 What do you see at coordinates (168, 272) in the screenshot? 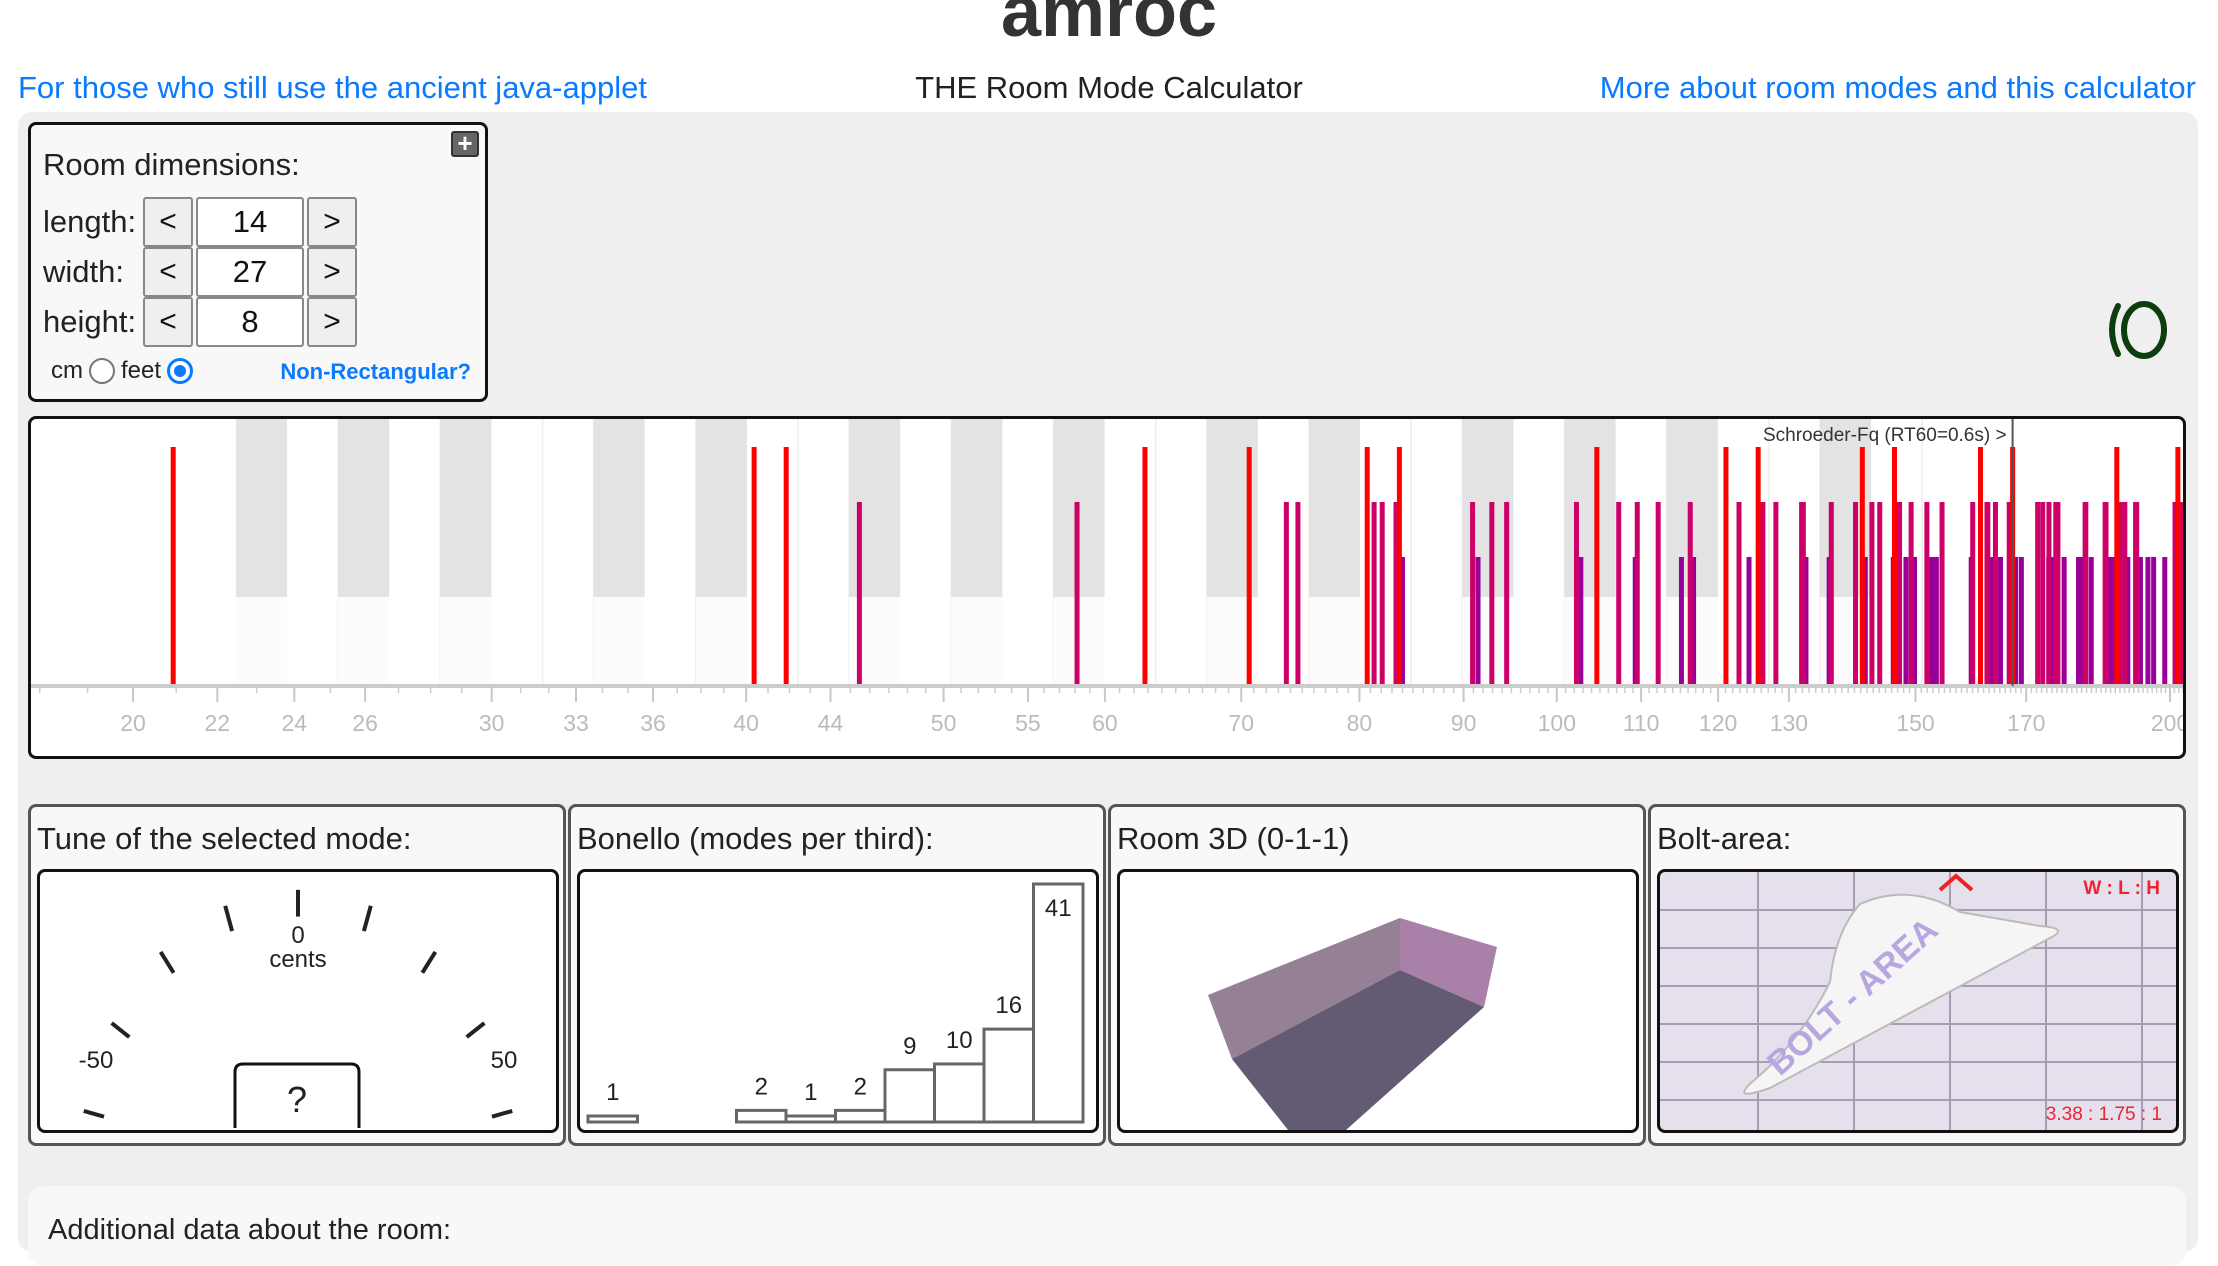
I see `width-decrease-button: <` at bounding box center [168, 272].